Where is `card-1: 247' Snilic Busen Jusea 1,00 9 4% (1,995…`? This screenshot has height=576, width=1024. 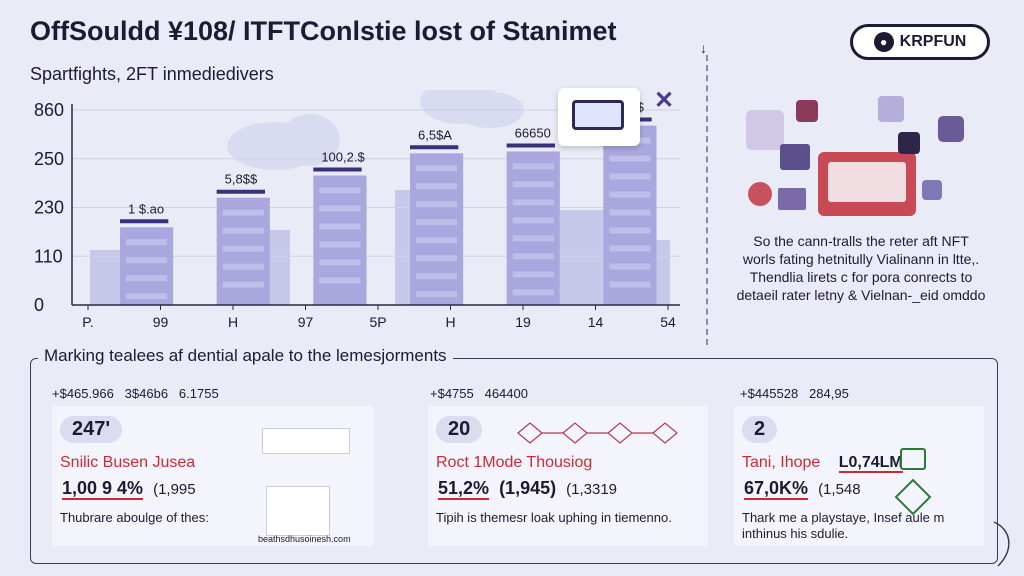 card-1: 247' Snilic Busen Jusea 1,00 9 4% (1,995… is located at coordinates (213, 476).